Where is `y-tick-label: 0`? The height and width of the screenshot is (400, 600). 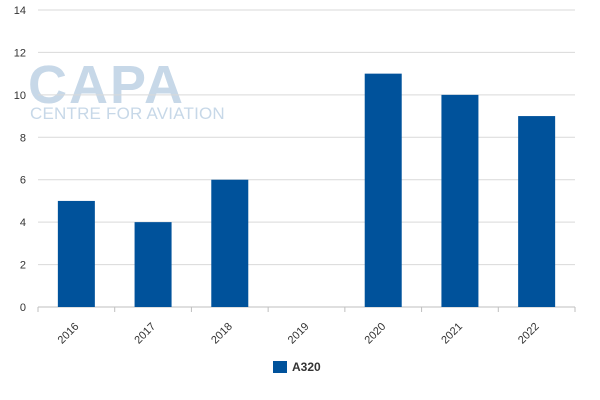 y-tick-label: 0 is located at coordinates (23, 308).